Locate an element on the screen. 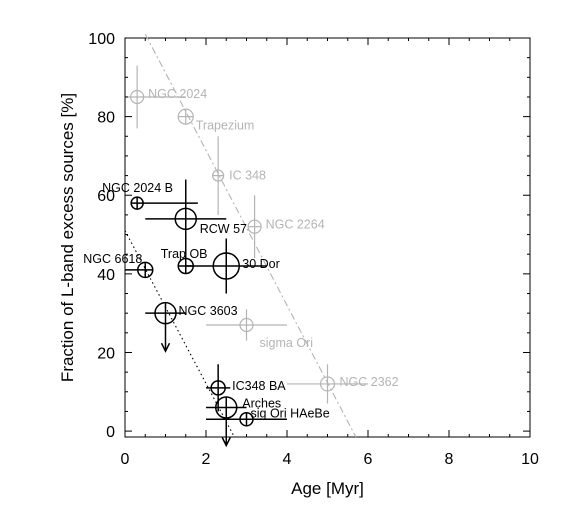 This screenshot has width=566, height=515. point-label: NGC 6618 is located at coordinates (112, 259).